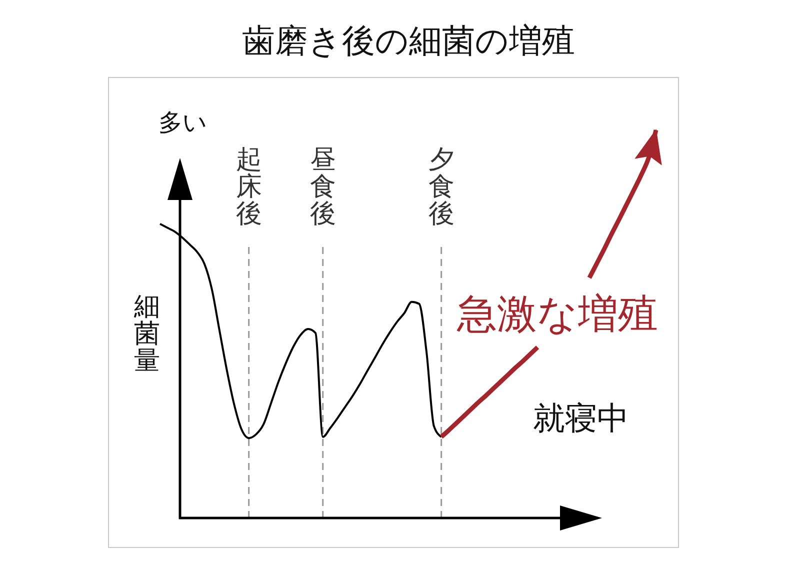  I want to click on annotation: 就寝中, so click(581, 418).